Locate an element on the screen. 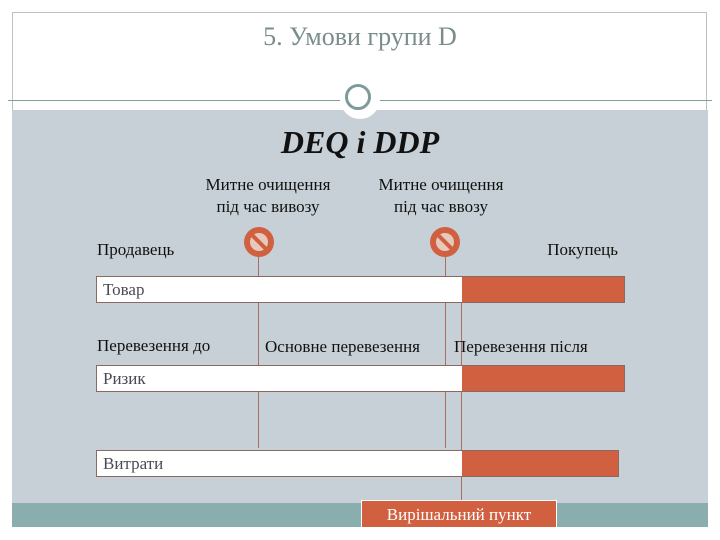 The width and height of the screenshot is (720, 540). bar-label: Товар is located at coordinates (124, 289).